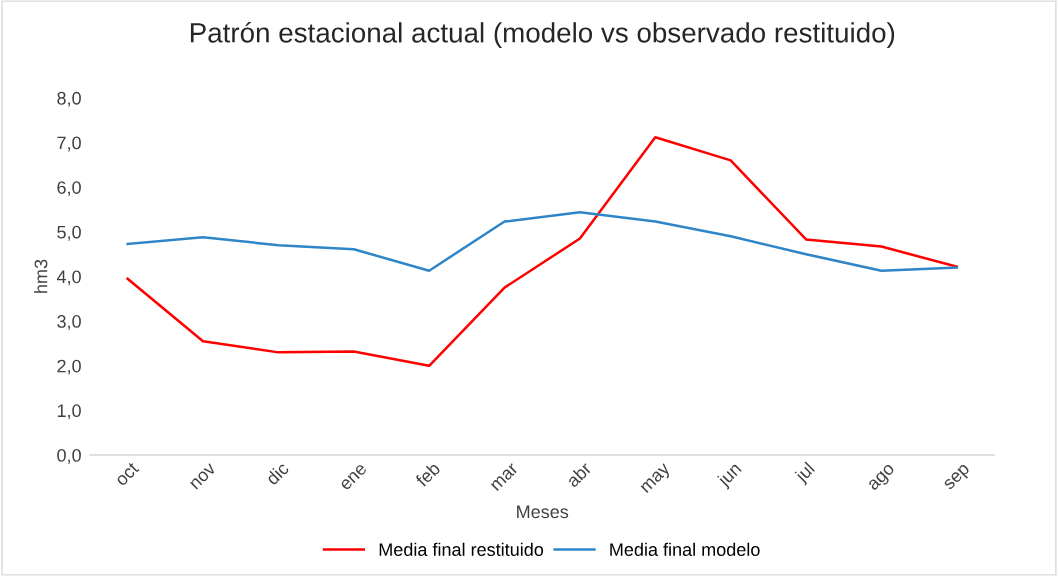 The height and width of the screenshot is (576, 1058). I want to click on y-tick-label: 6,0, so click(69, 189).